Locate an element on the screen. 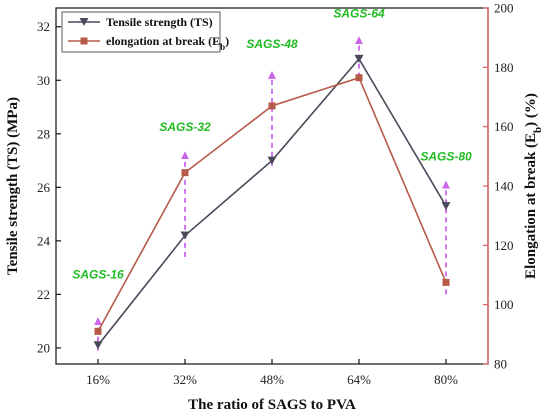 The width and height of the screenshot is (550, 420). legend-eb-label-end: ) is located at coordinates (227, 41).